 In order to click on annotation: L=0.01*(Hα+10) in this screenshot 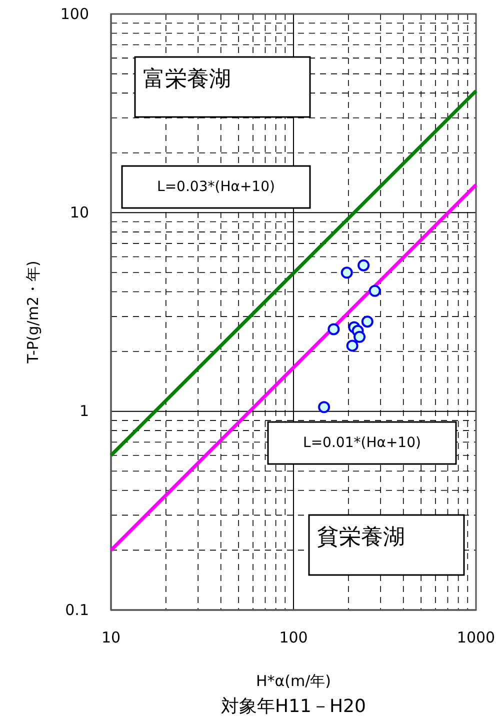, I will do `click(362, 442)`.